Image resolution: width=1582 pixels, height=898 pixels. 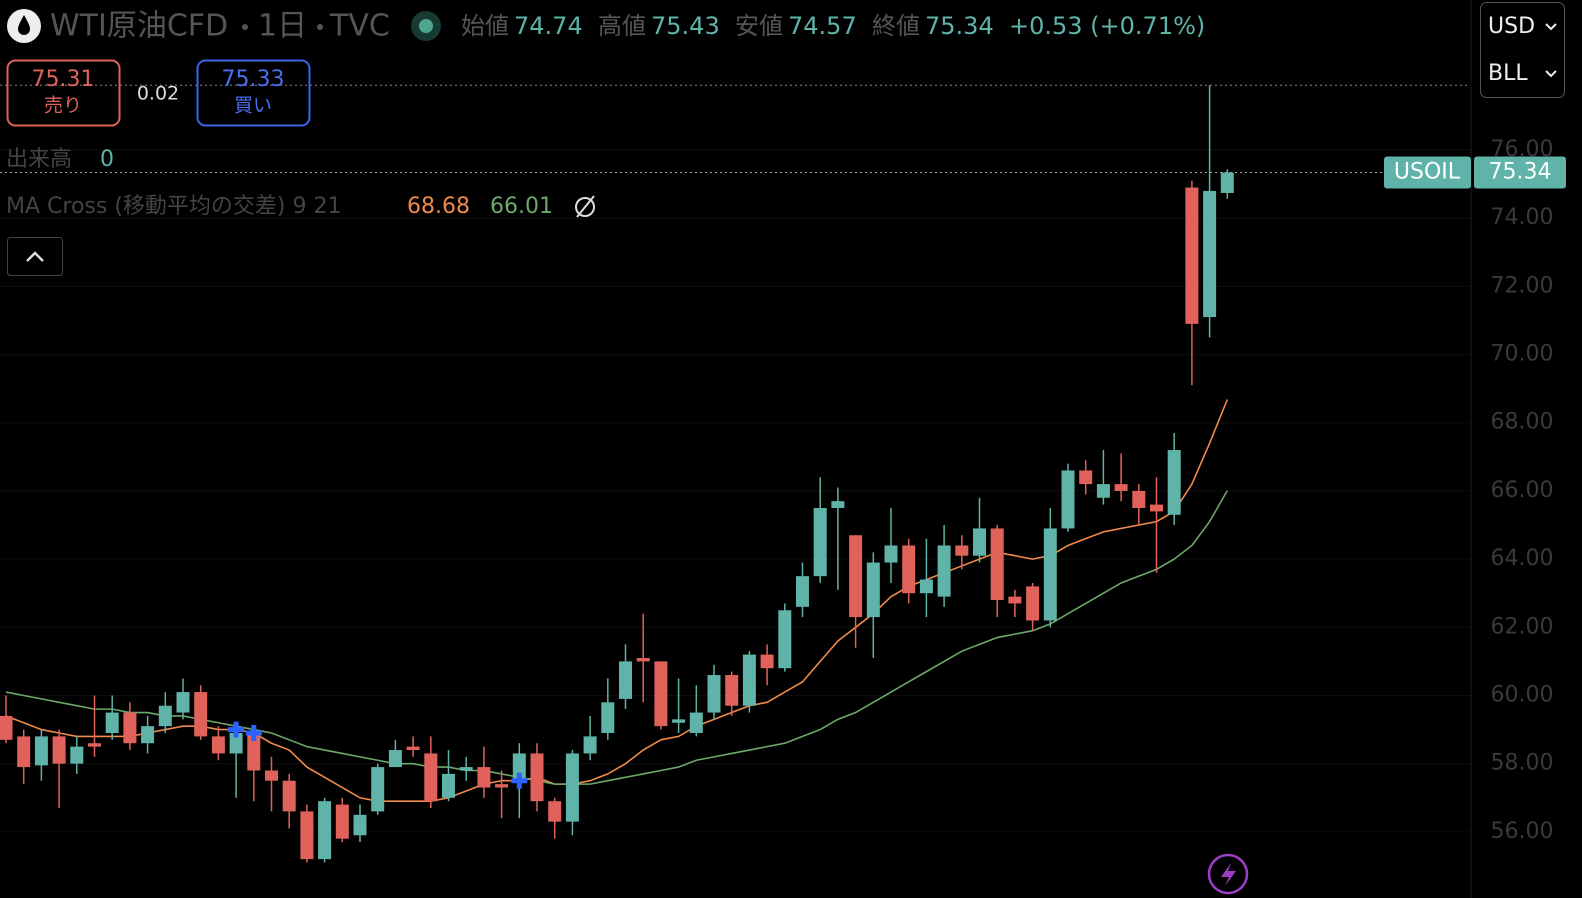 What do you see at coordinates (426, 26) in the screenshot?
I see `status-dot` at bounding box center [426, 26].